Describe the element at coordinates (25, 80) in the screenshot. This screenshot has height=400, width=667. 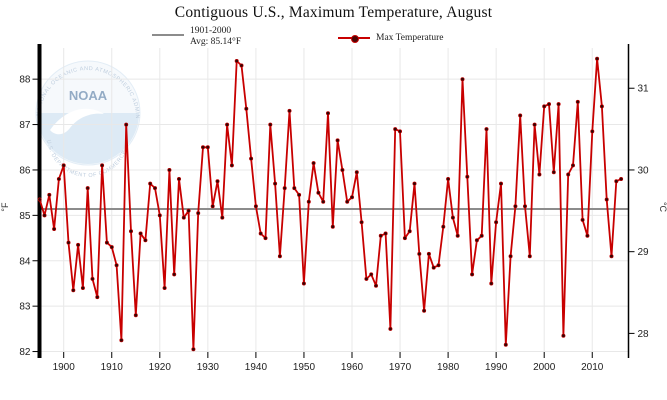
I see `y-axis-left-ticklabel: 88` at that location.